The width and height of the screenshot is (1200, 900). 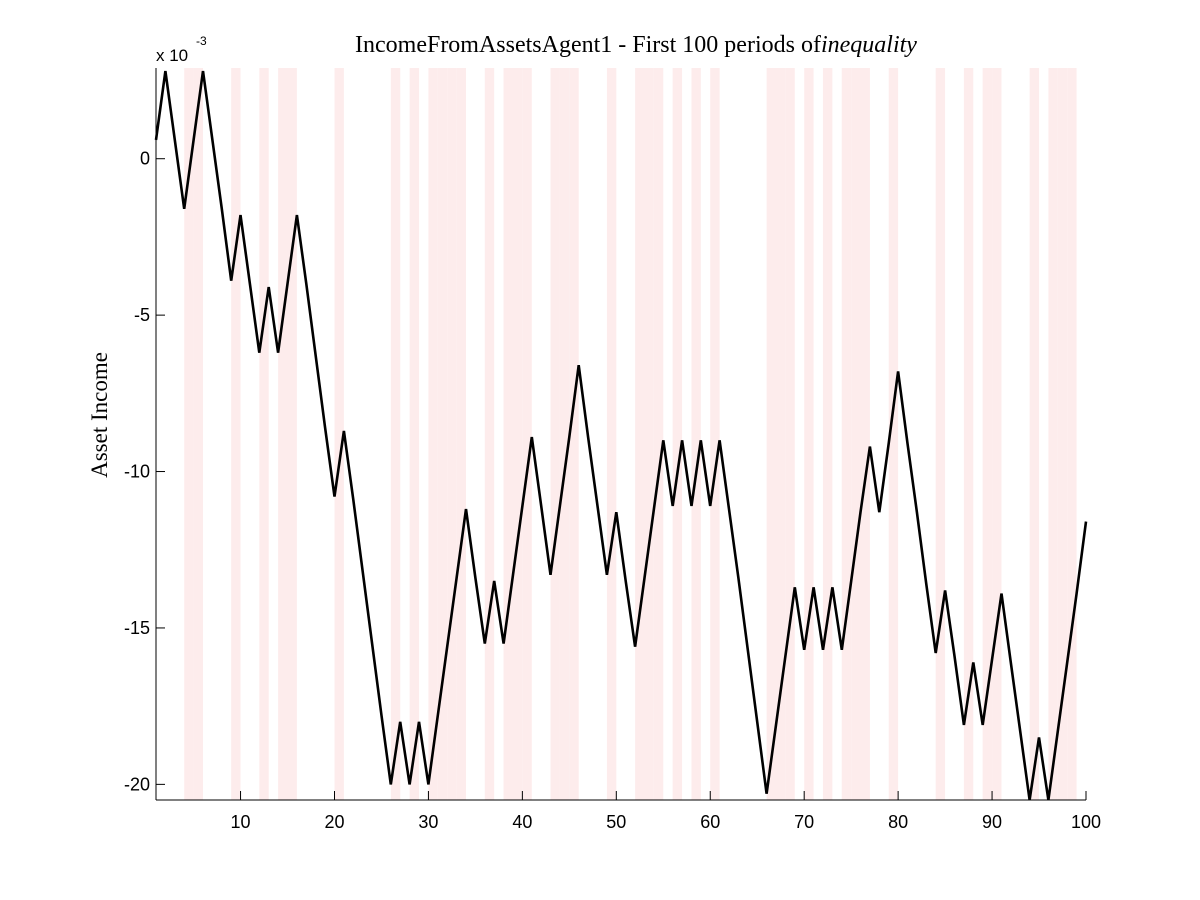 I want to click on x-tick-label-10: 10, so click(x=241, y=822).